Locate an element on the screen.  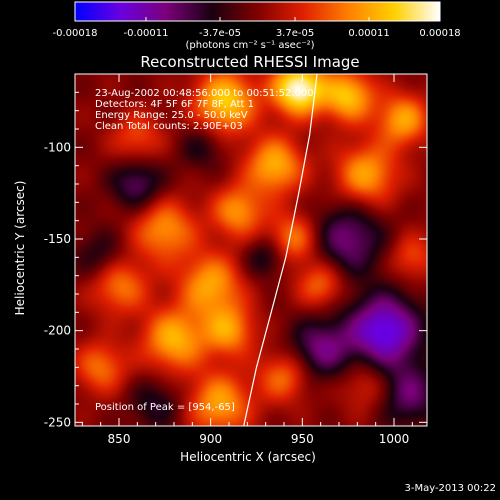
y-tick-label: -200 is located at coordinates (57, 331).